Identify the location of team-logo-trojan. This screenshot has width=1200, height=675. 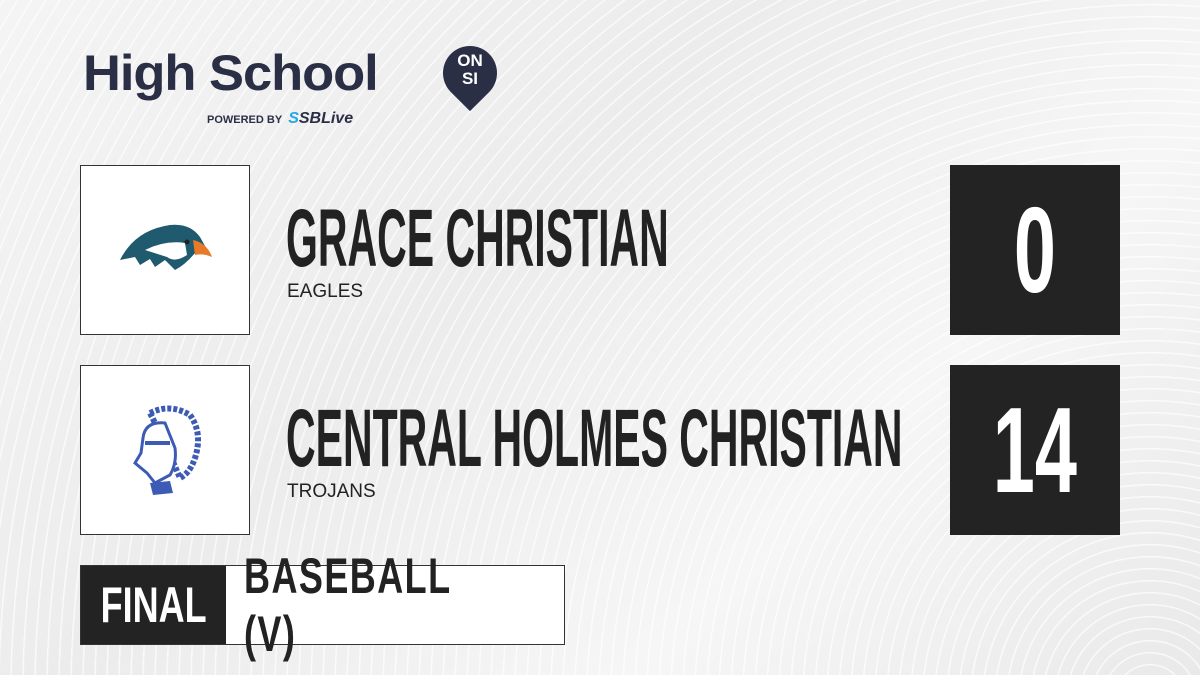
(165, 450).